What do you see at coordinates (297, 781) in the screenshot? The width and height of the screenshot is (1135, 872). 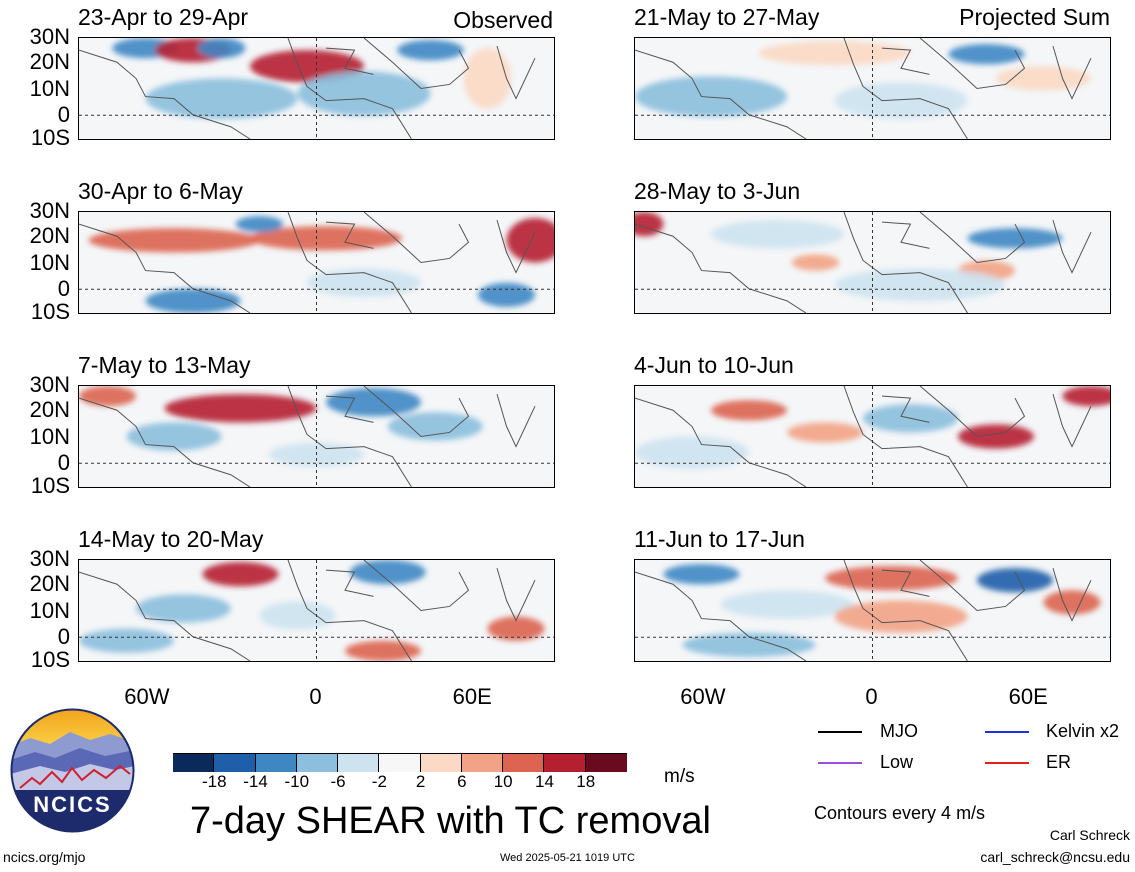 I see `colorbar-tick-label: -10` at bounding box center [297, 781].